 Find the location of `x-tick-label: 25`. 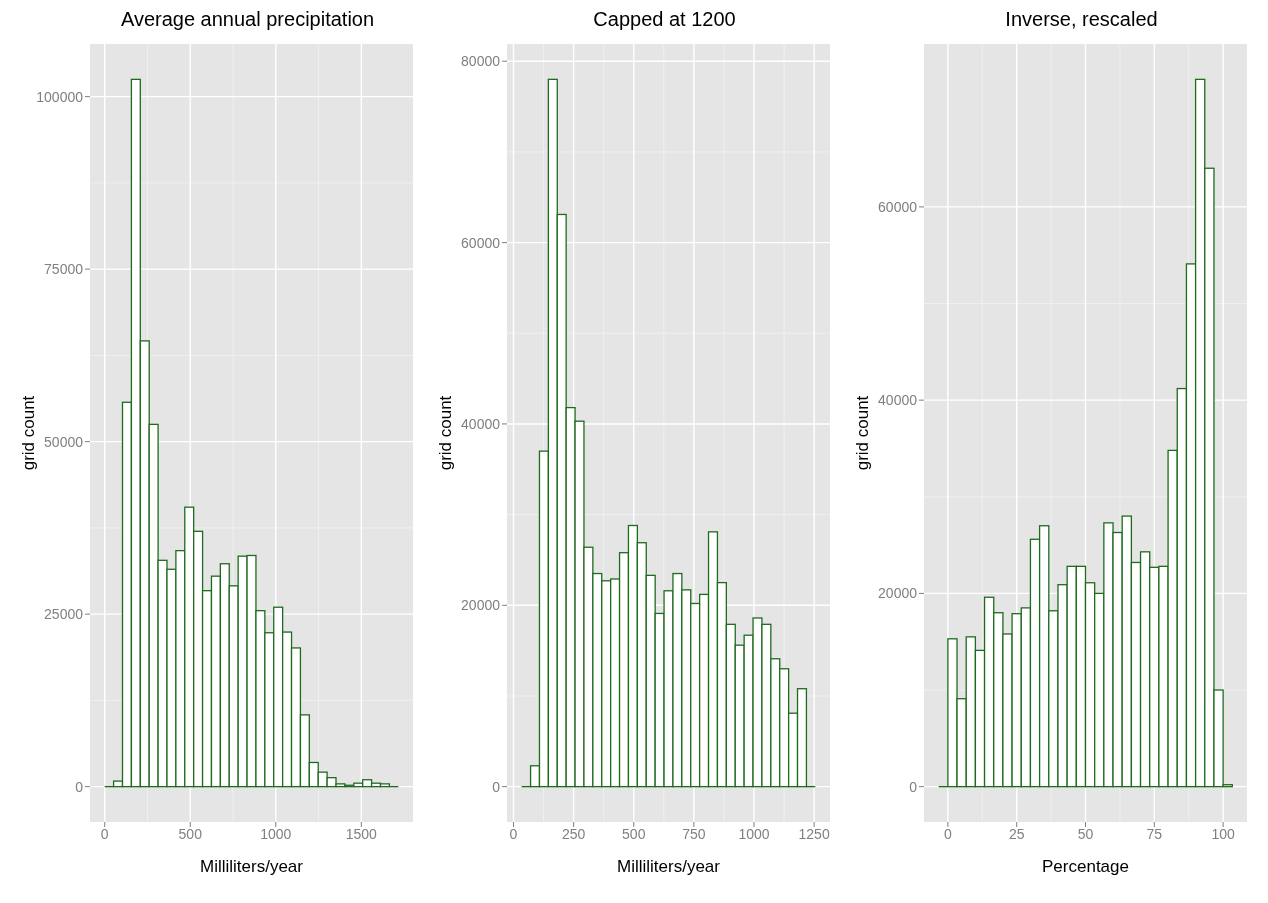

x-tick-label: 25 is located at coordinates (1016, 833).